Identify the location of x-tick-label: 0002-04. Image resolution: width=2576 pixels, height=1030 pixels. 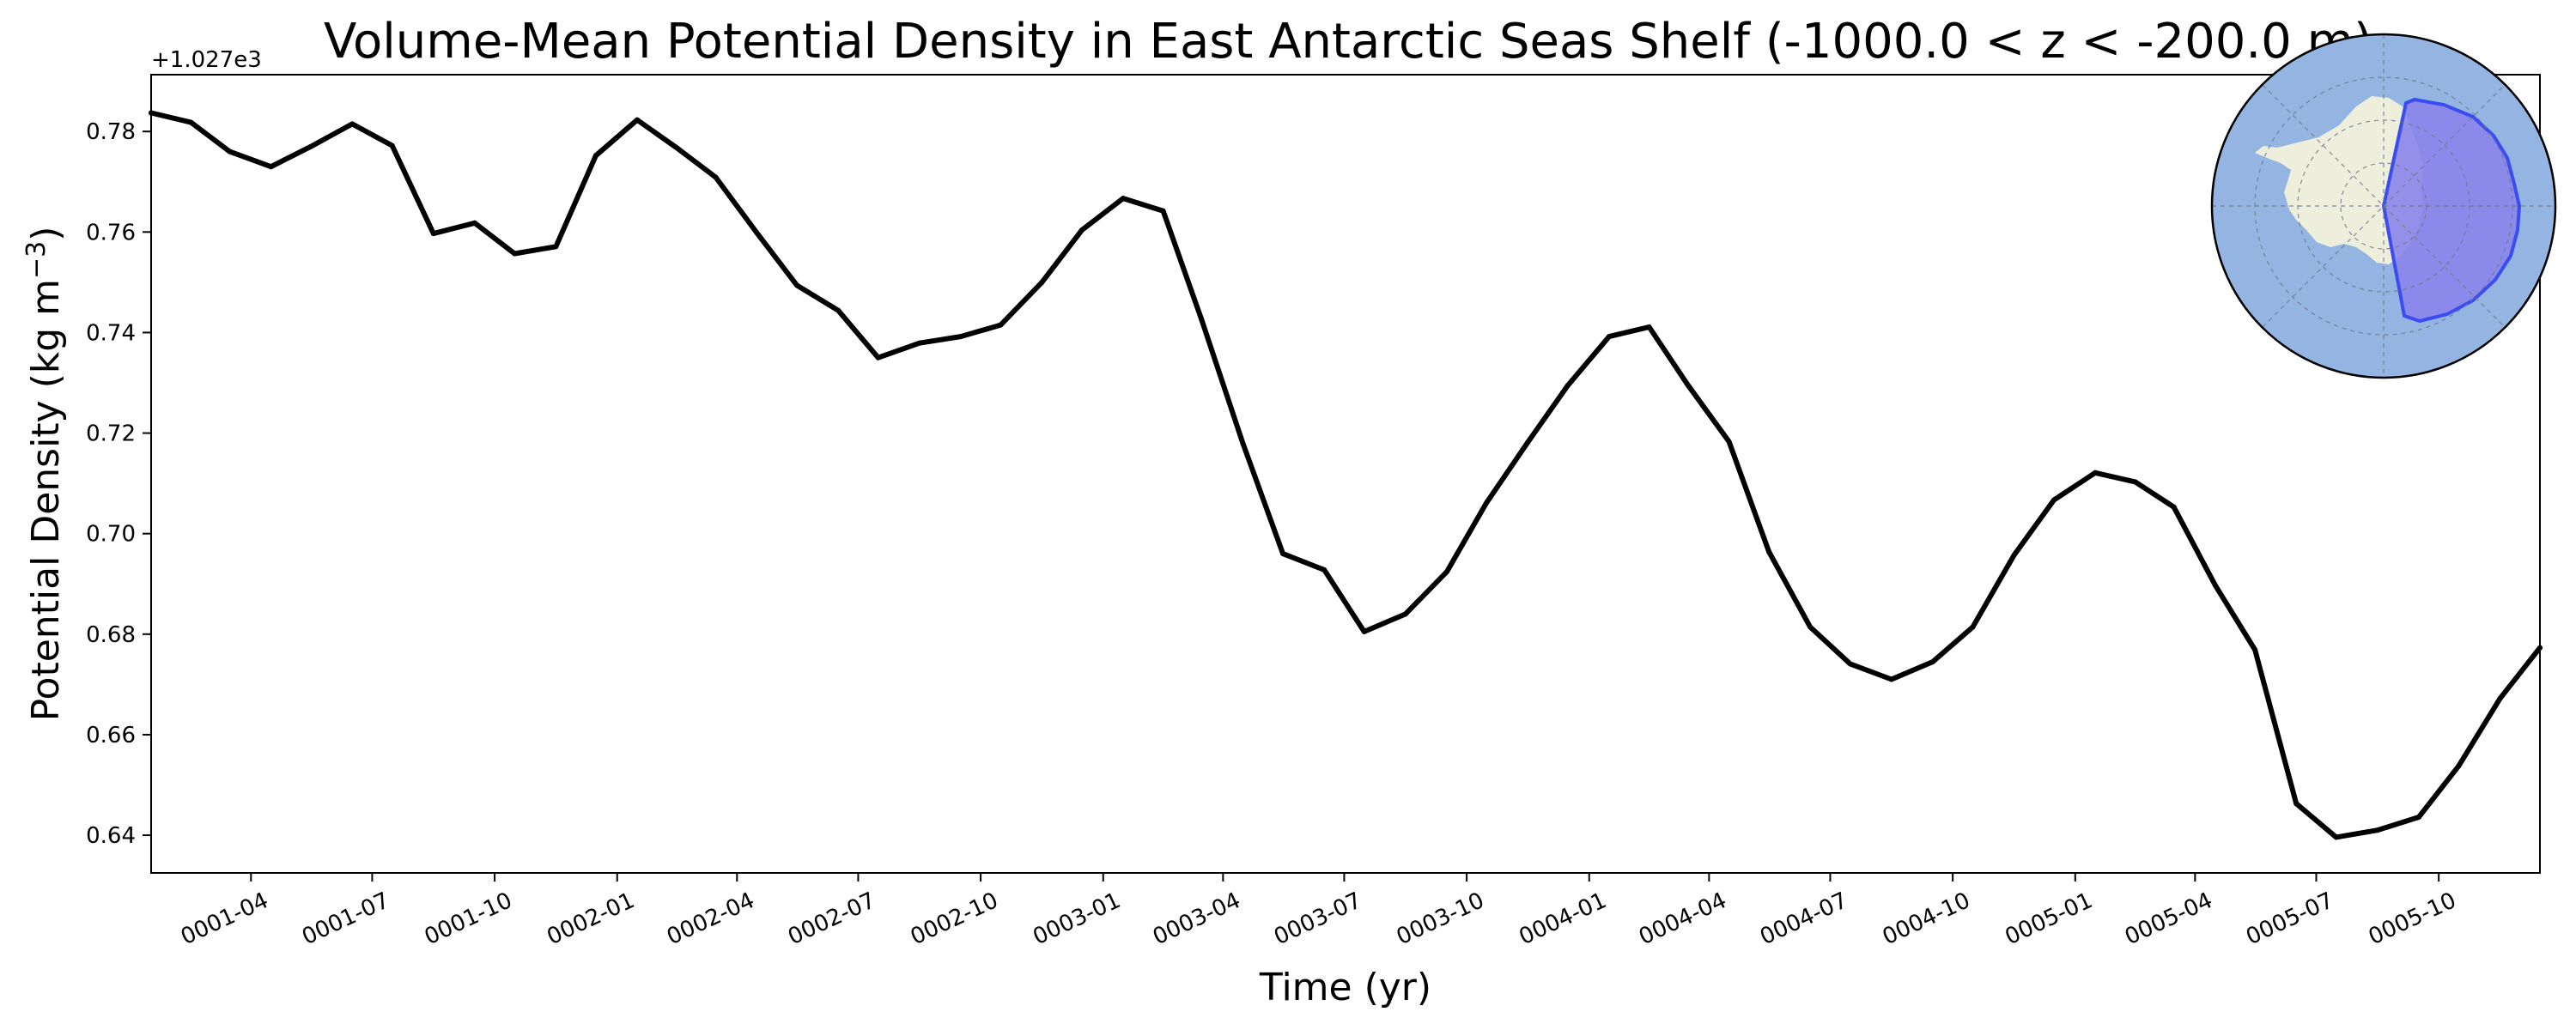
(711, 919).